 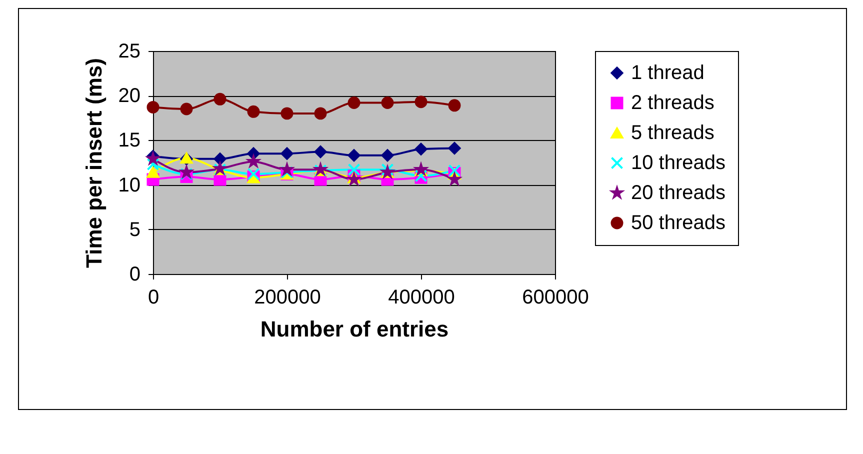 I want to click on legend-label: 10 threads, so click(x=678, y=163).